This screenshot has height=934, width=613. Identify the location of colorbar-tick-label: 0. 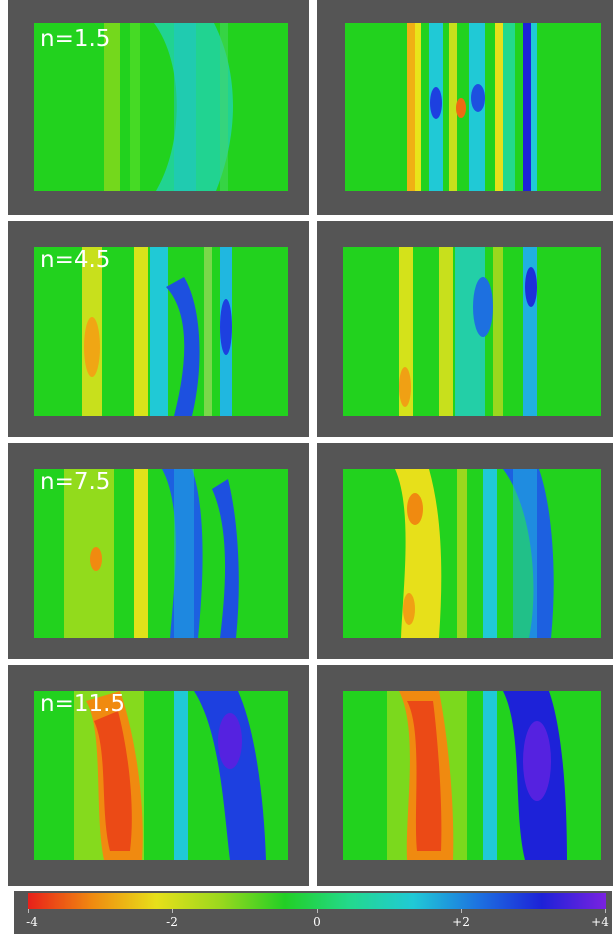
(317, 922).